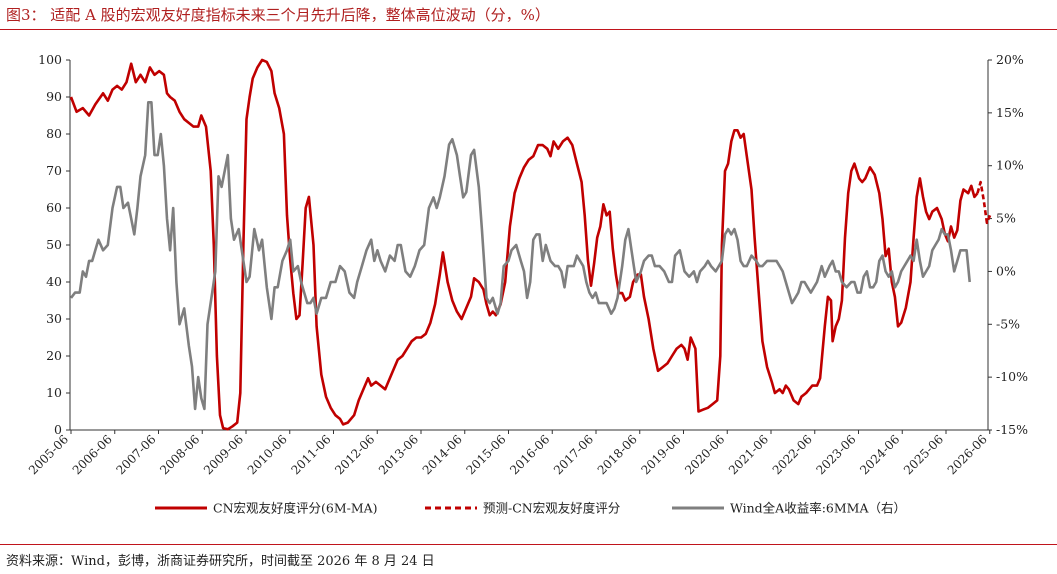 Image resolution: width=1057 pixels, height=574 pixels. I want to click on x-tick-label: 2019-06, so click(660, 454).